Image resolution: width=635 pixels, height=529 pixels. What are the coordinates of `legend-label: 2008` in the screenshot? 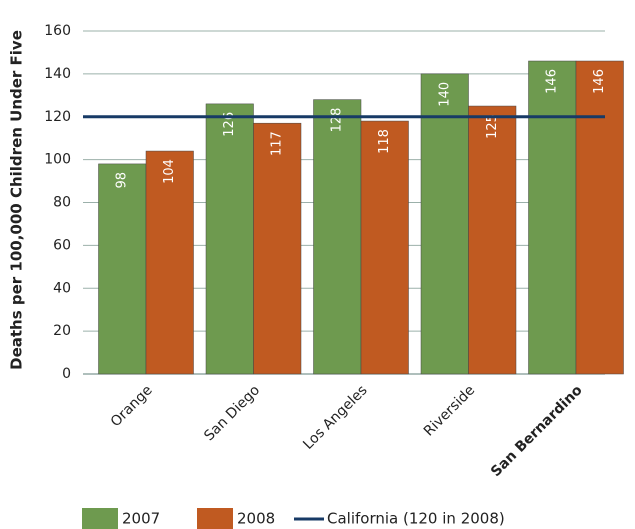 It's located at (256, 519).